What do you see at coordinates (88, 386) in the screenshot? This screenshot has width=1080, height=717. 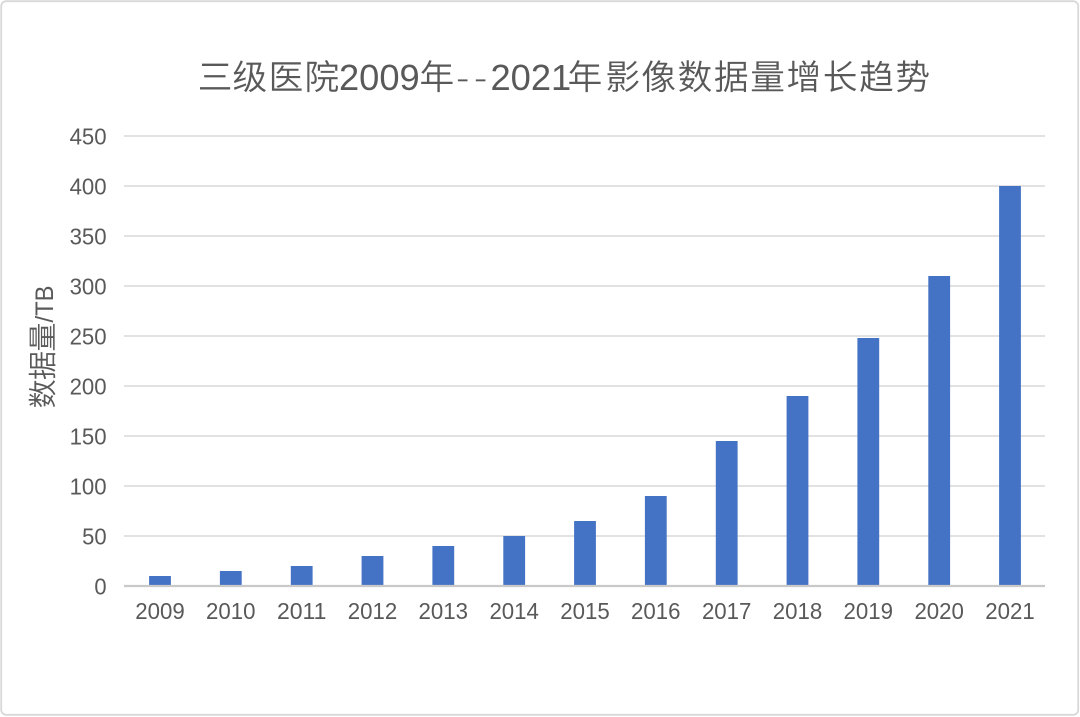 I see `svg-text: 200` at bounding box center [88, 386].